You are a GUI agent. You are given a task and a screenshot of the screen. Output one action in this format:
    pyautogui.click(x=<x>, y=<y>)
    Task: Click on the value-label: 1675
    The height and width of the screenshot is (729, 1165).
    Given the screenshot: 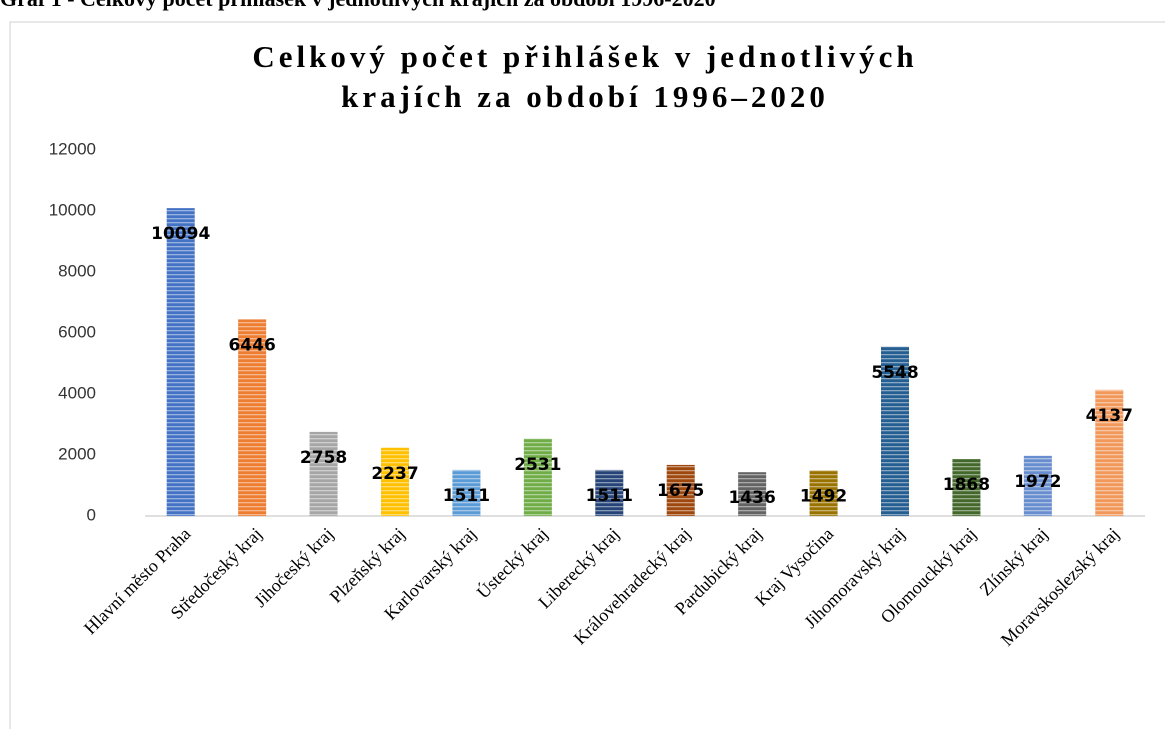 What is the action you would take?
    pyautogui.click(x=680, y=491)
    